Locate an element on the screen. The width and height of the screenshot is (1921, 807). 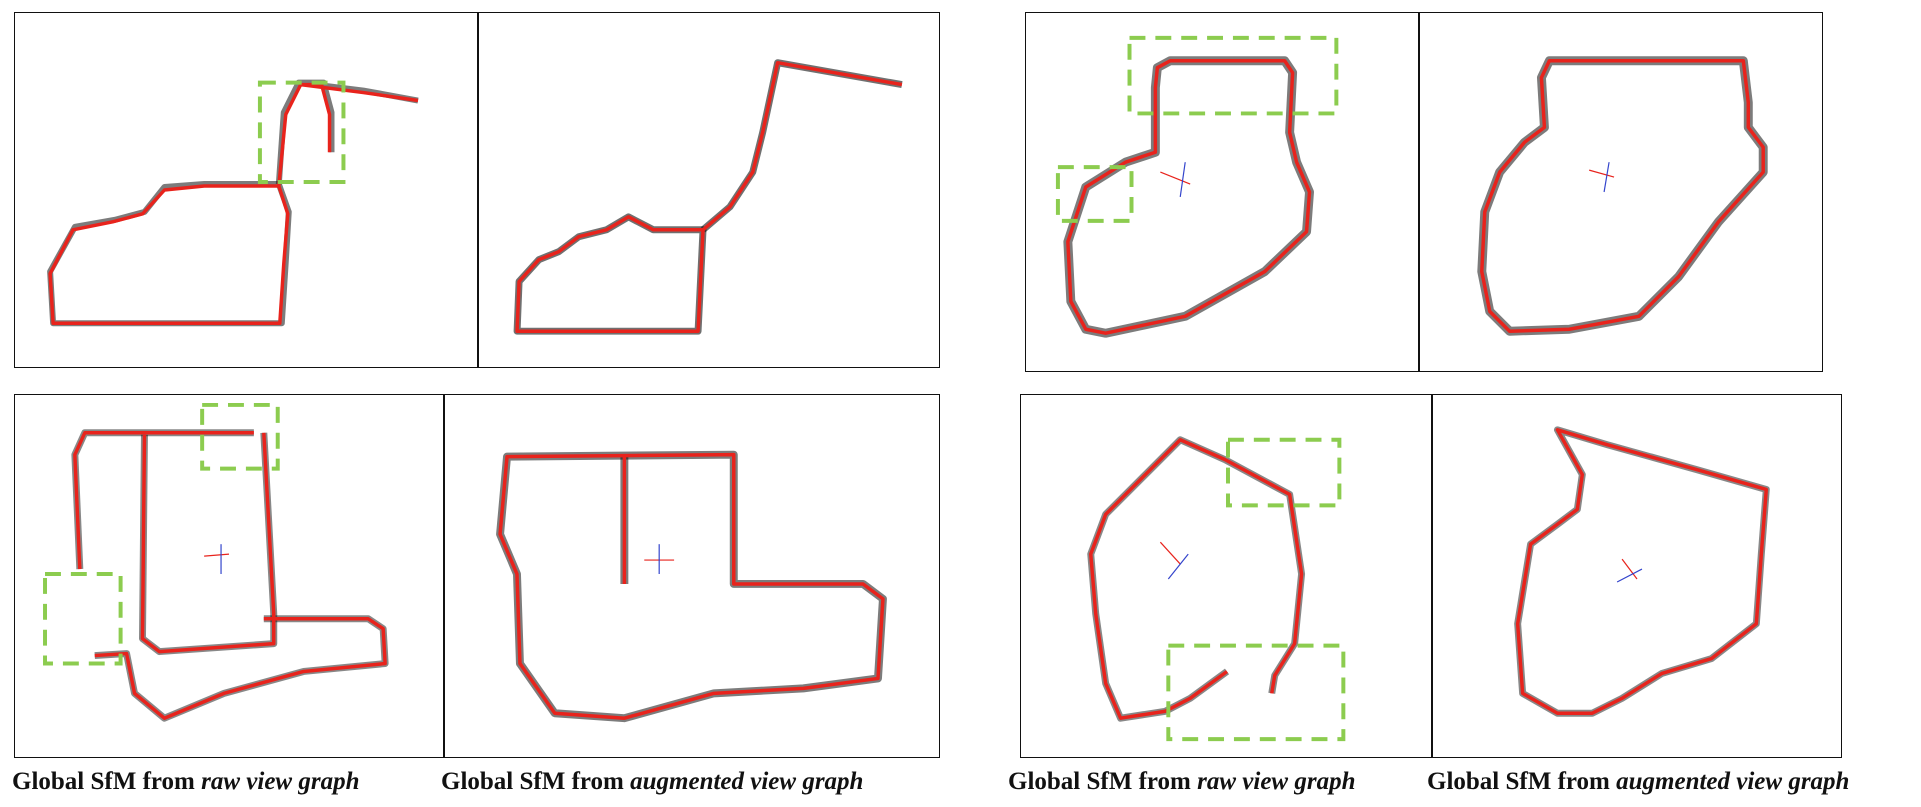
panel-bottom-left-augmented is located at coordinates (692, 576).